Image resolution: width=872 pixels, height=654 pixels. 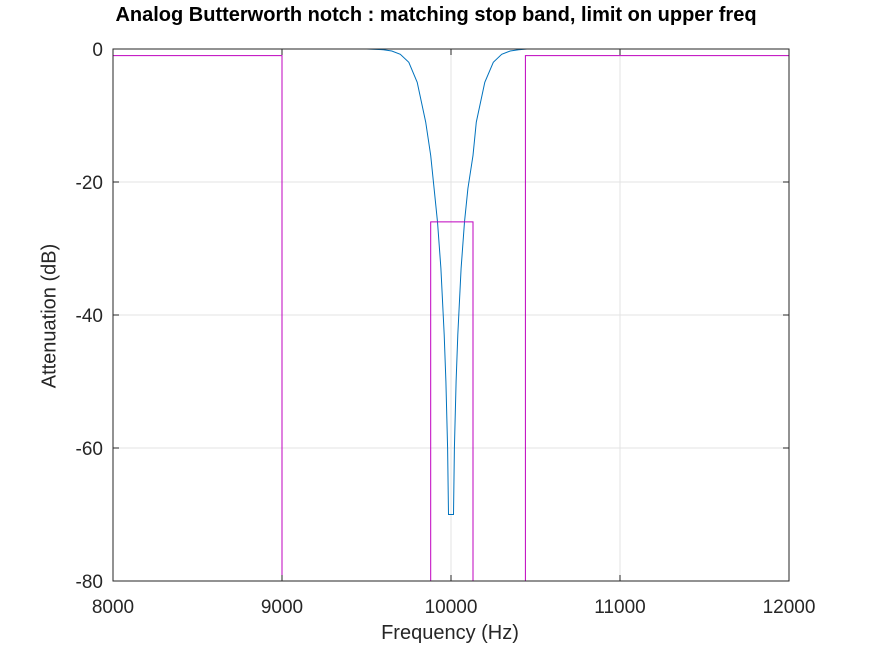 What do you see at coordinates (619, 607) in the screenshot?
I see `x-tick-label: 11000` at bounding box center [619, 607].